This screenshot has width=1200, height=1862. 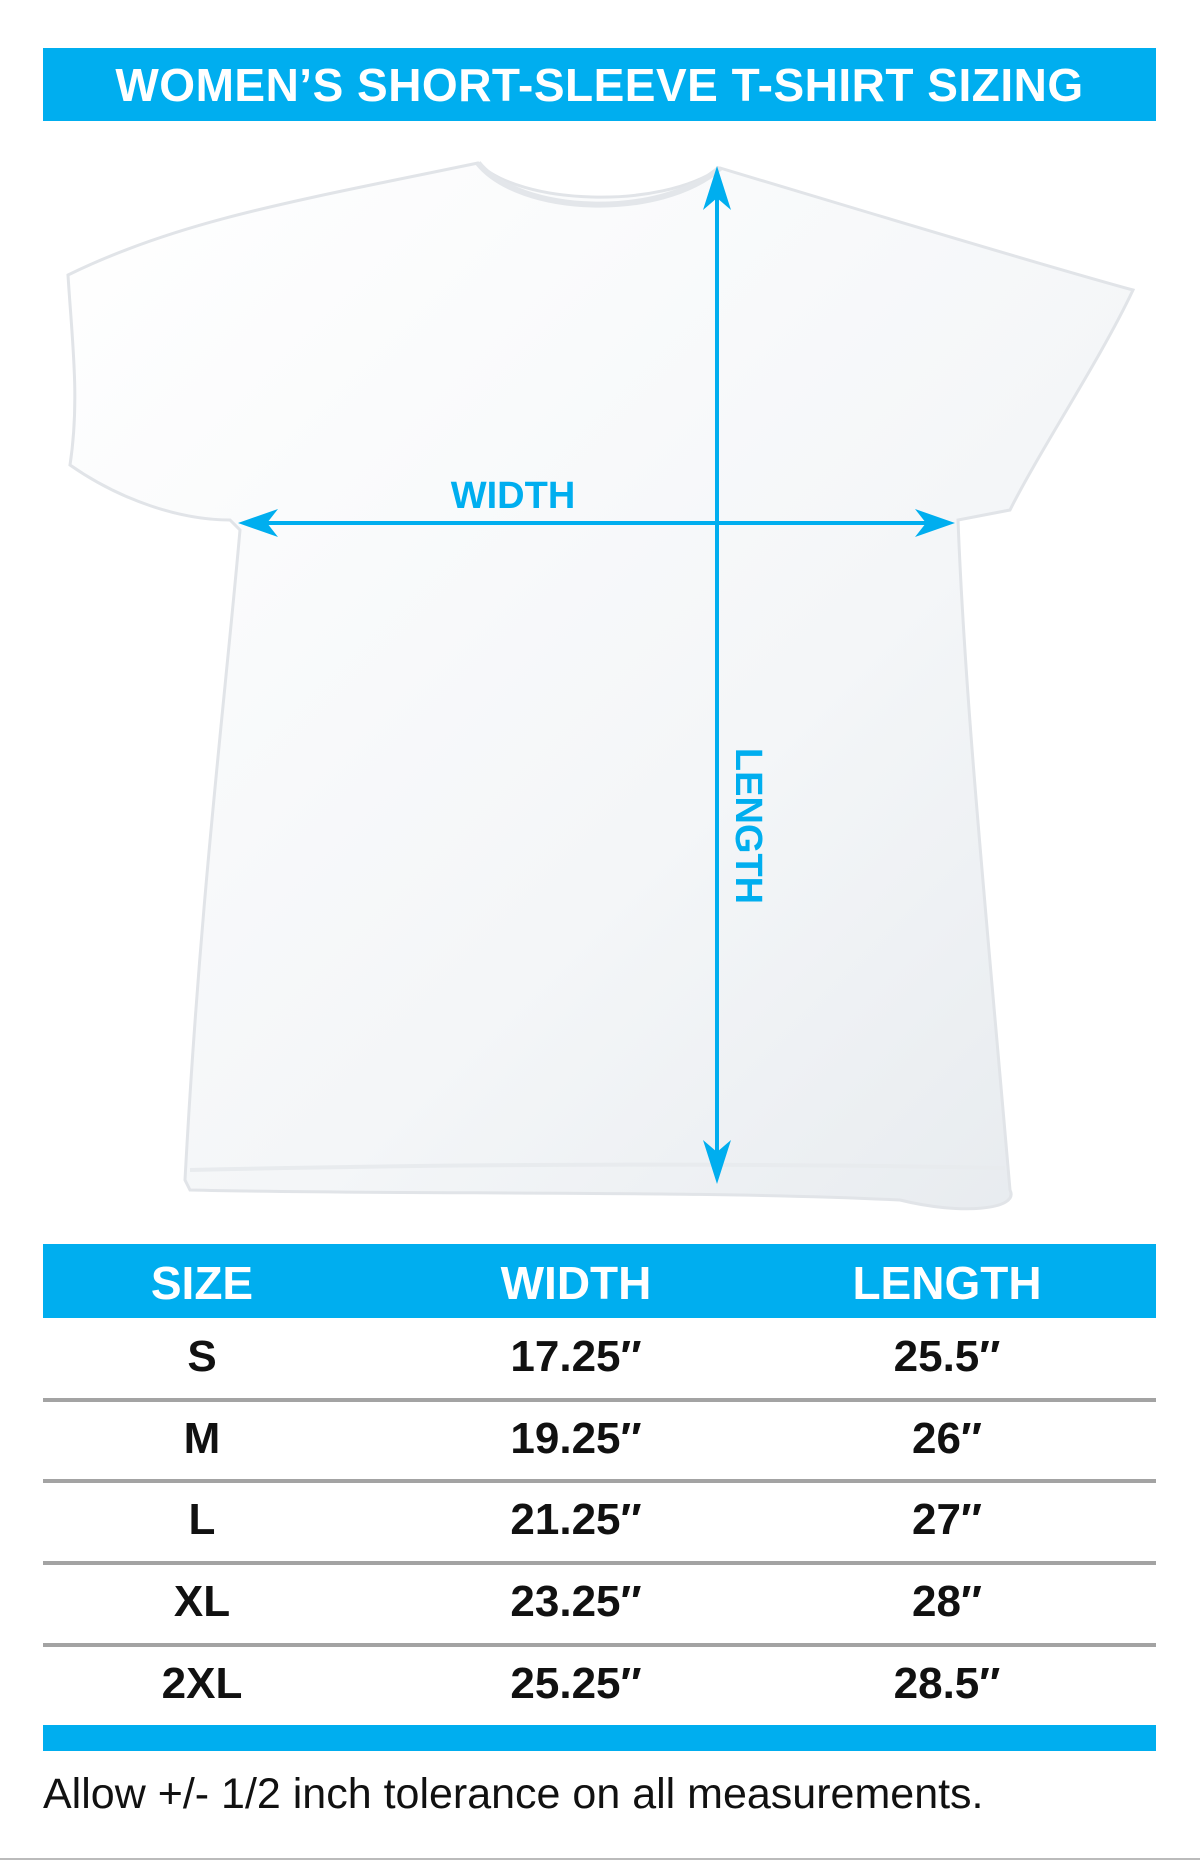 I want to click on width-cell: 19.25″, so click(x=576, y=1438).